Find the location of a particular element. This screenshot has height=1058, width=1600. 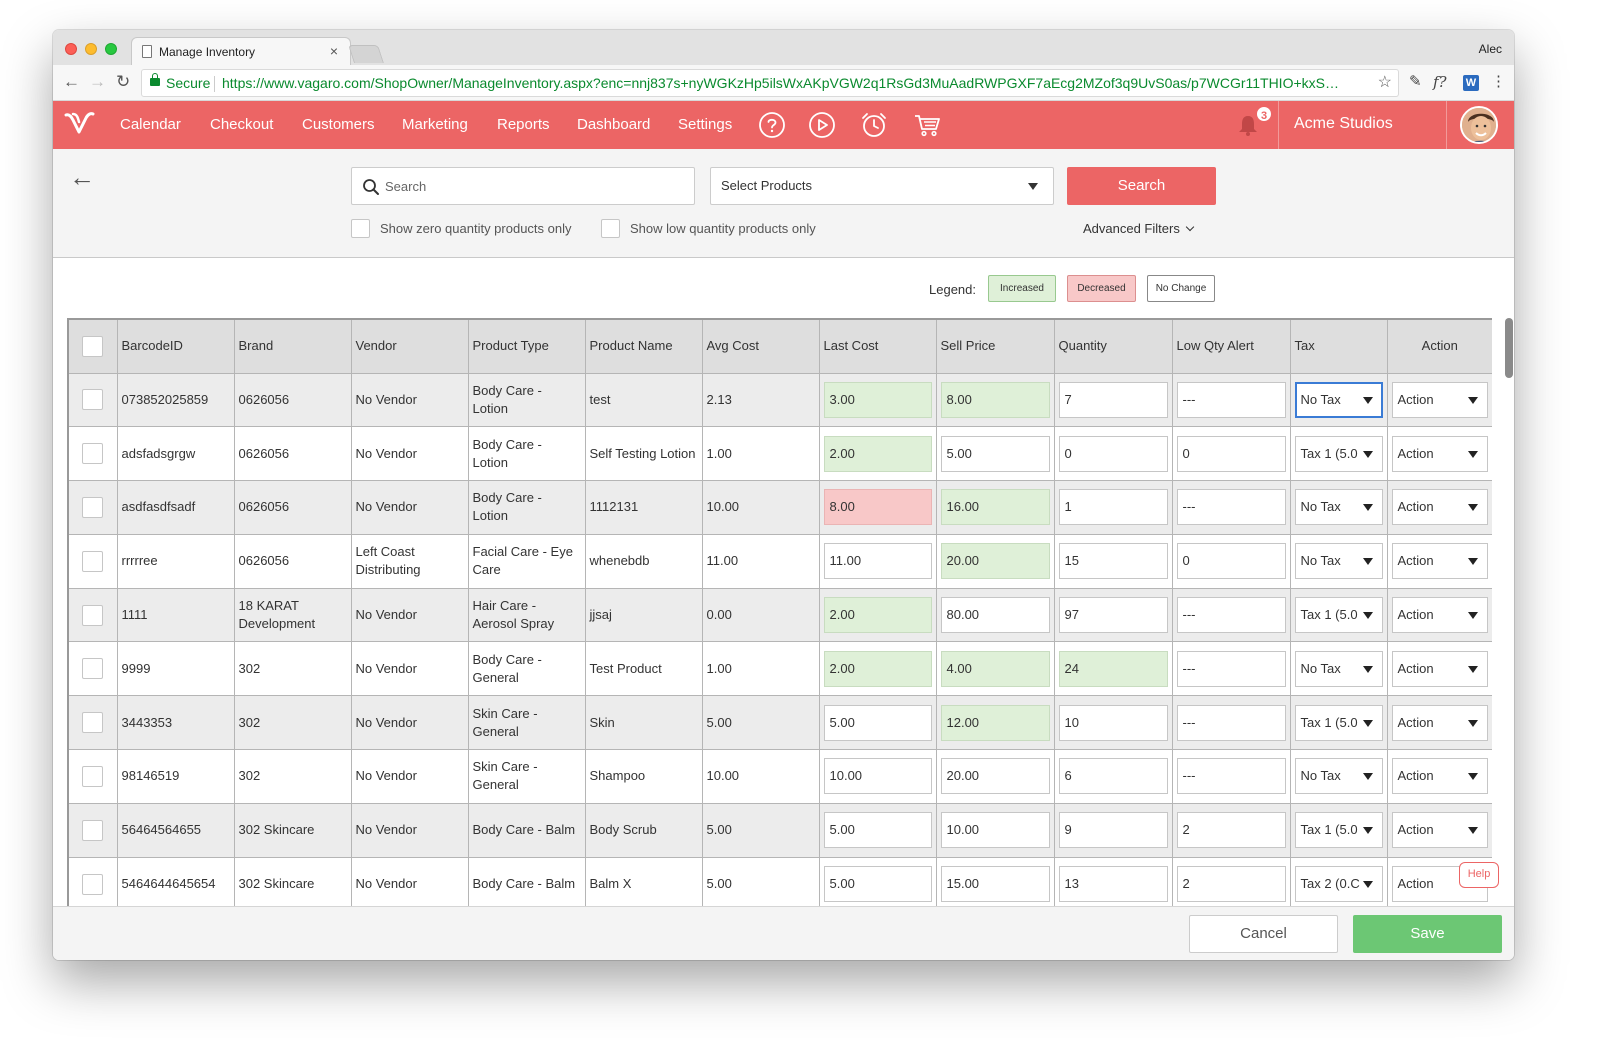

cart-icon is located at coordinates (927, 125).